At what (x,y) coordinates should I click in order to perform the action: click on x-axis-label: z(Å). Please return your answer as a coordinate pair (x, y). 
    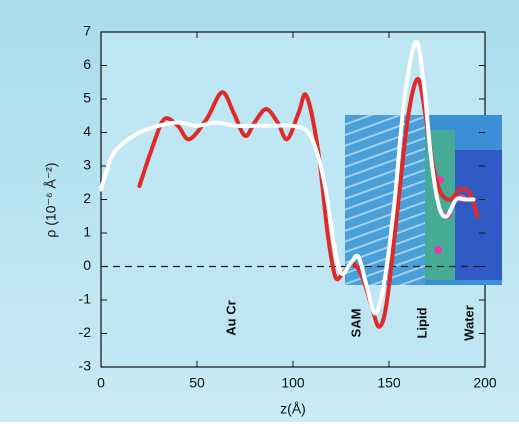
    Looking at the image, I should click on (293, 409).